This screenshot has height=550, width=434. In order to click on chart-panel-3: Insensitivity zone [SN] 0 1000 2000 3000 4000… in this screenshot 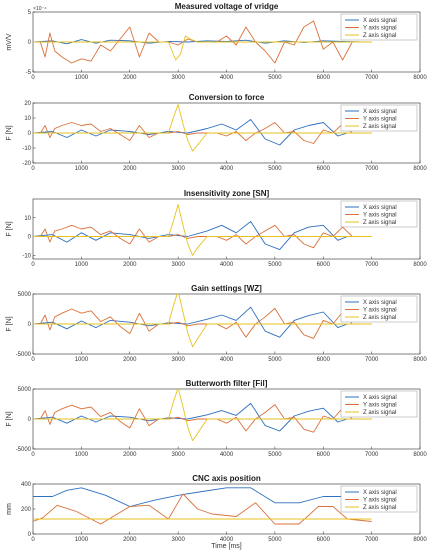, I will do `click(216, 228)`.